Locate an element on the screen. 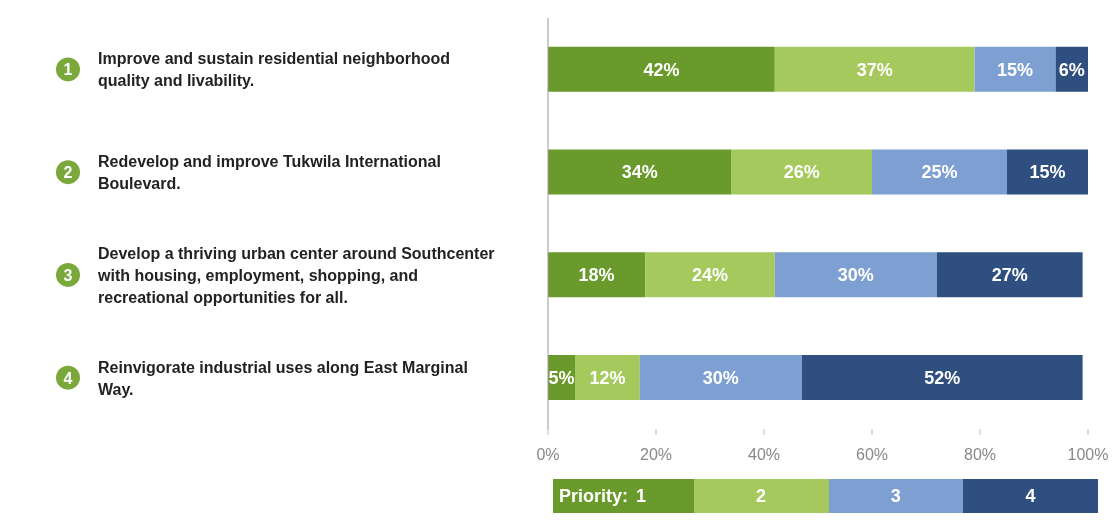 This screenshot has height=523, width=1117. text: 4 is located at coordinates (1030, 496).